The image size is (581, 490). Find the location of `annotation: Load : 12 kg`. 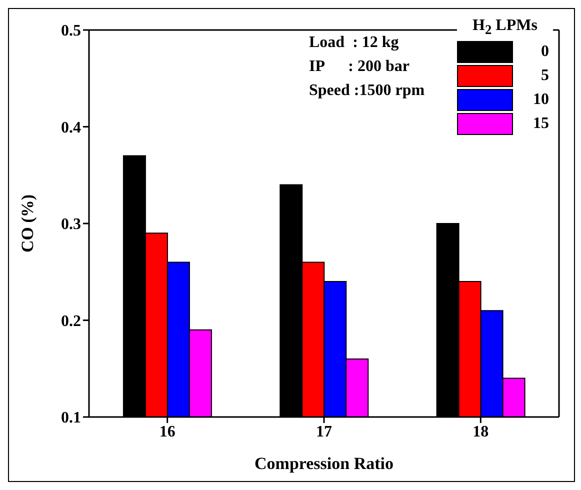

annotation: Load : 12 kg is located at coordinates (354, 43).